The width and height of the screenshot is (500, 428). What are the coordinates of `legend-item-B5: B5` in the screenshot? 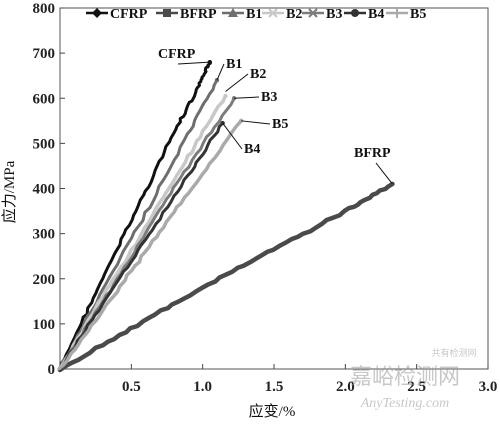 It's located at (406, 14).